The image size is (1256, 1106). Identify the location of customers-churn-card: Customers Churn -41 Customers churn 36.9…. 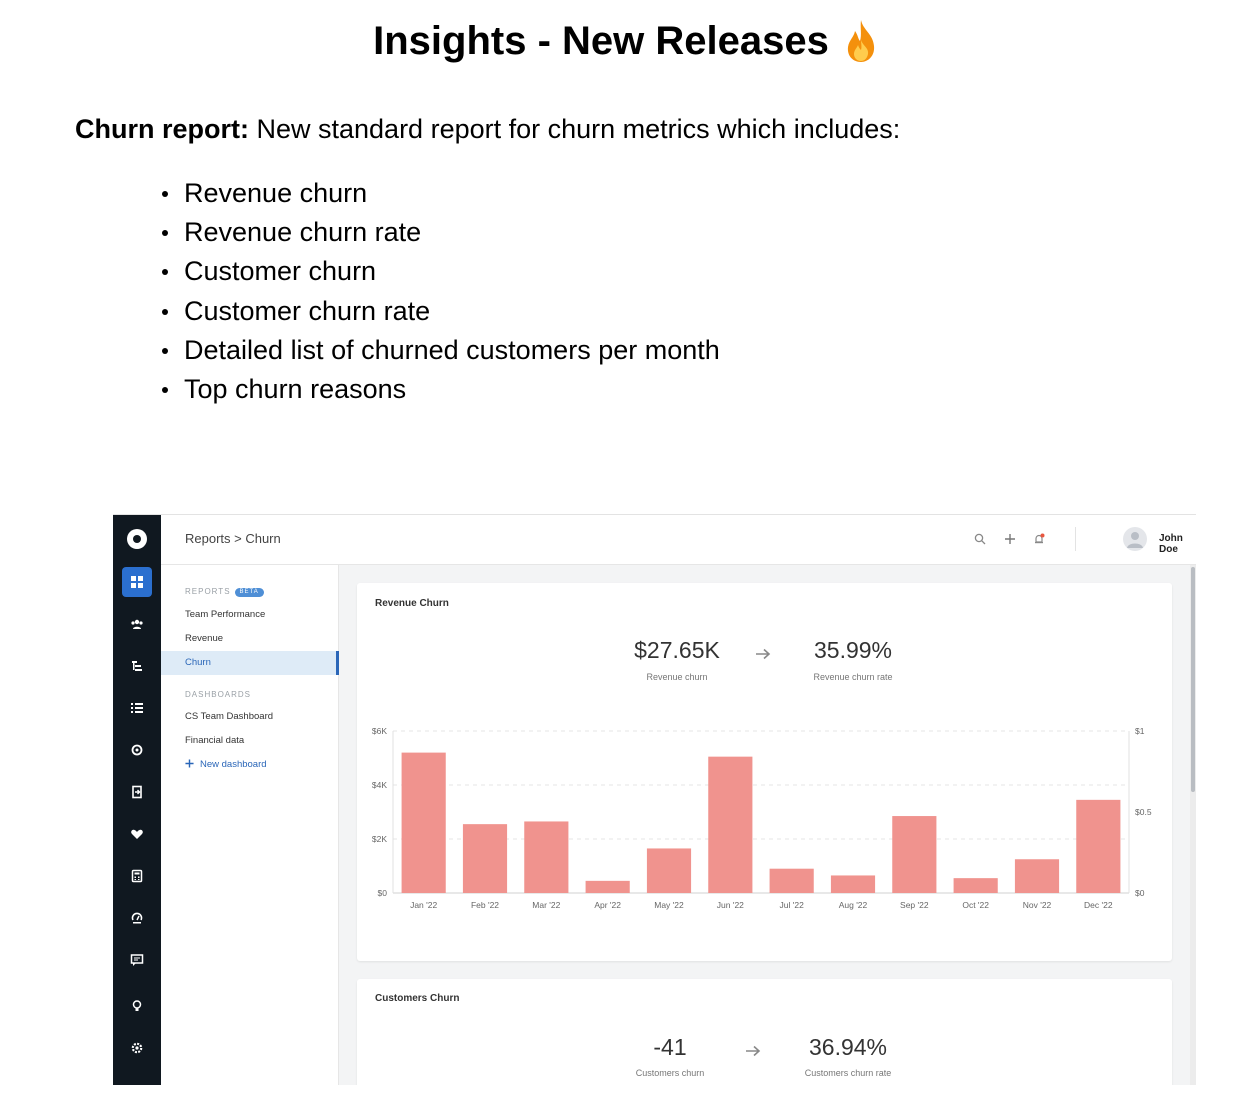
(764, 1032).